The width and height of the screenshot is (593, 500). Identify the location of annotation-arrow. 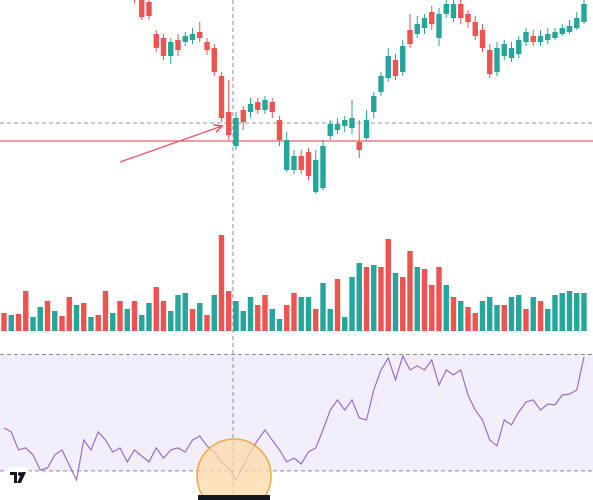
(170, 144).